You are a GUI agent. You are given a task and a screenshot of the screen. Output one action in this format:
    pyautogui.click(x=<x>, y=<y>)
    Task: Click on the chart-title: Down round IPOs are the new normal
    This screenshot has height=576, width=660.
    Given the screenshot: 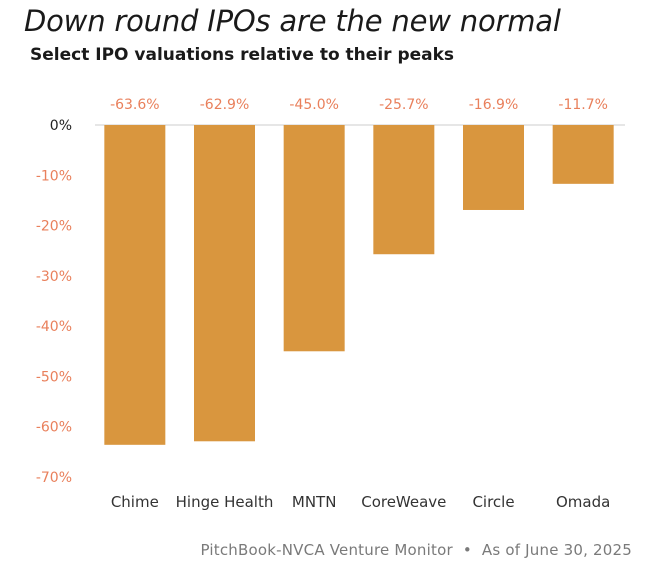 What is the action you would take?
    pyautogui.click(x=292, y=21)
    